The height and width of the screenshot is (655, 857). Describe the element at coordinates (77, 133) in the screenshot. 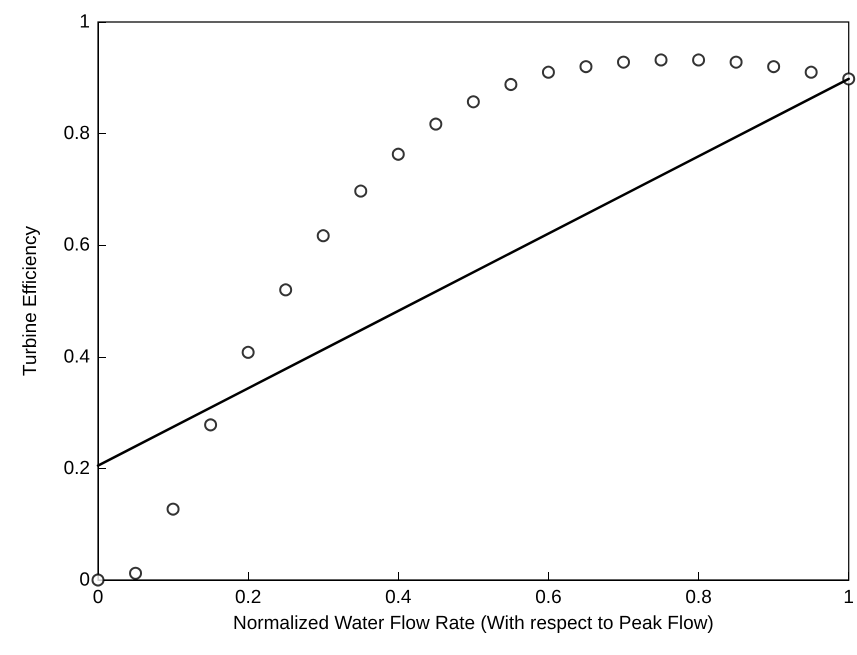

I see `y-tick-label: 0.8` at that location.